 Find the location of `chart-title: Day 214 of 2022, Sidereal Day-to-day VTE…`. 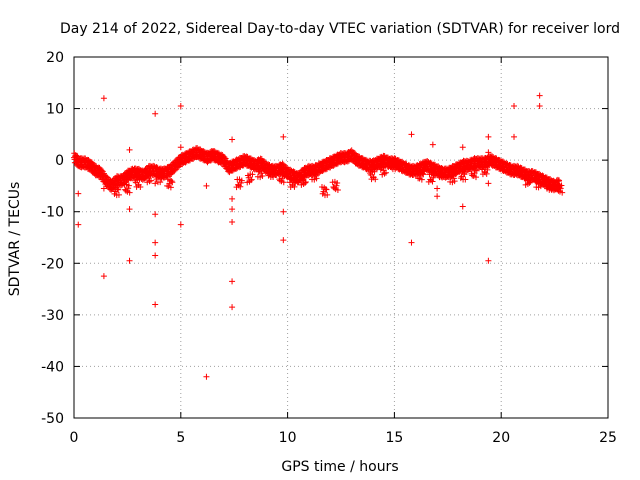

chart-title: Day 214 of 2022, Sidereal Day-to-day VTE… is located at coordinates (340, 29).